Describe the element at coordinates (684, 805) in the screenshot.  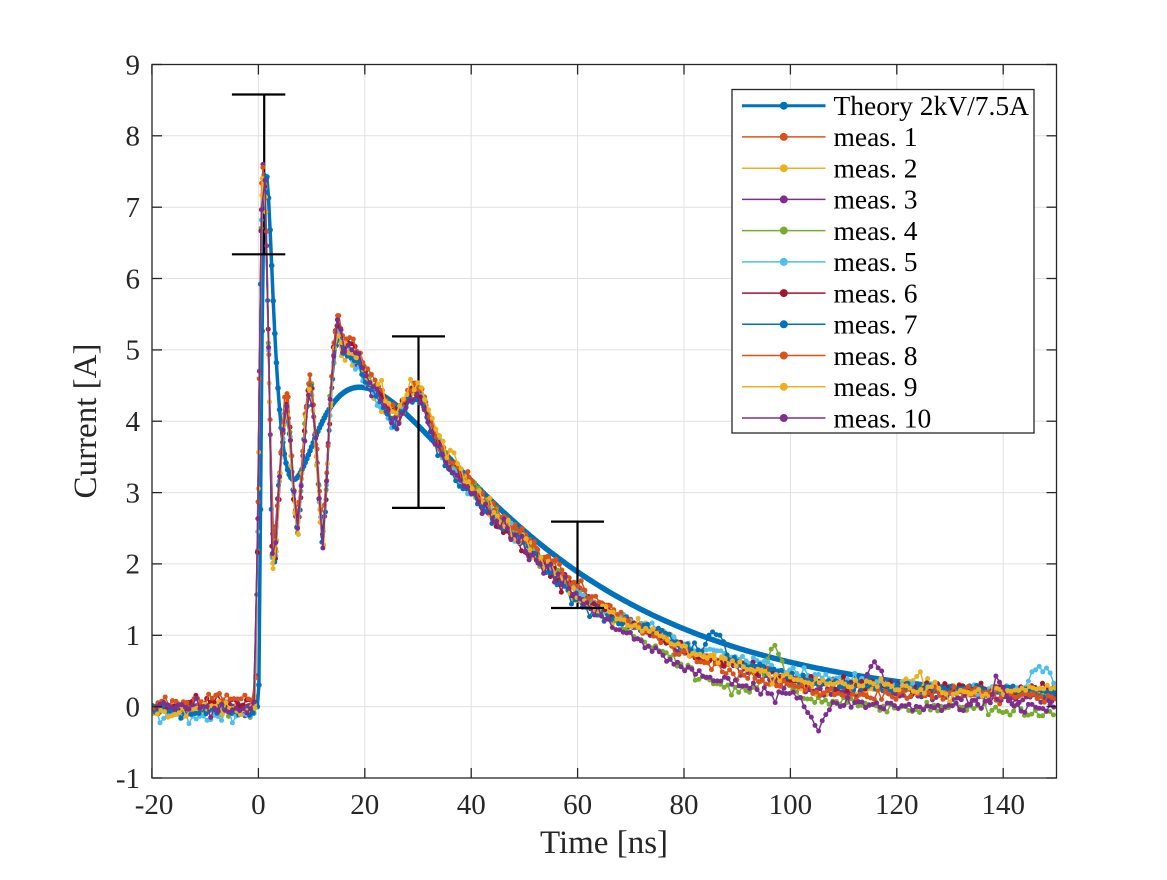
I see `svg-text: 80` at that location.